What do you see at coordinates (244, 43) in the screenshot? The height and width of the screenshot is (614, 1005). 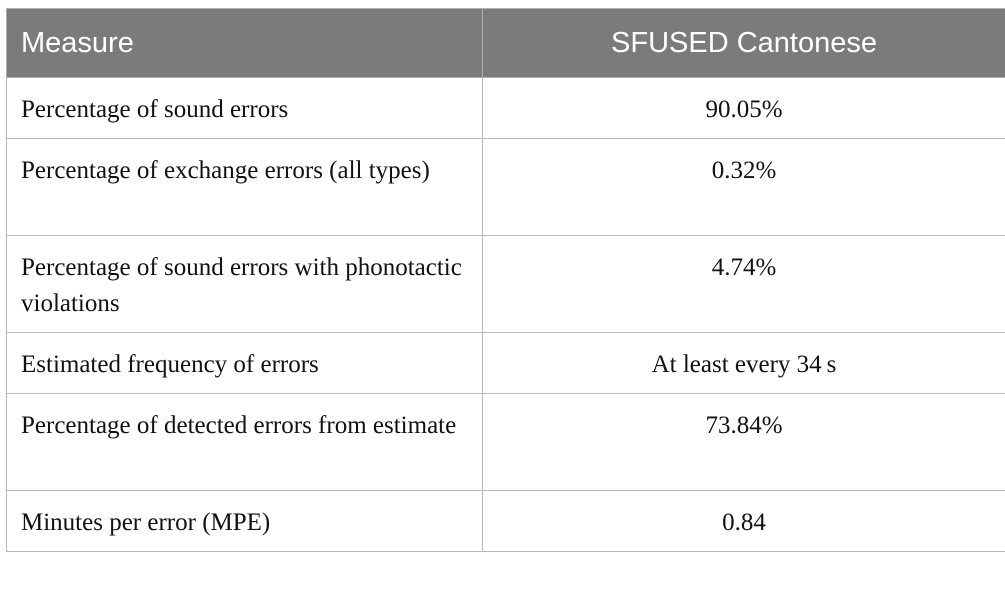 I see `header-measure: Measure` at bounding box center [244, 43].